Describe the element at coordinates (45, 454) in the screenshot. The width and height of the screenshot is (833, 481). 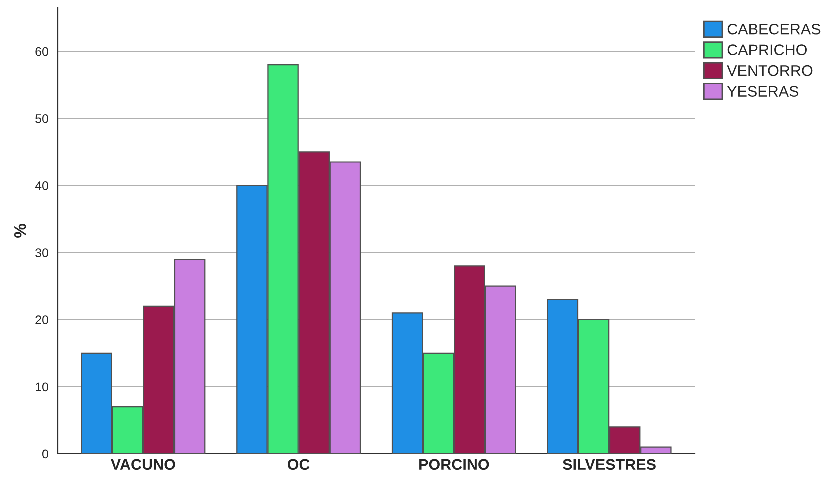
I see `y-tick-label: 0` at that location.